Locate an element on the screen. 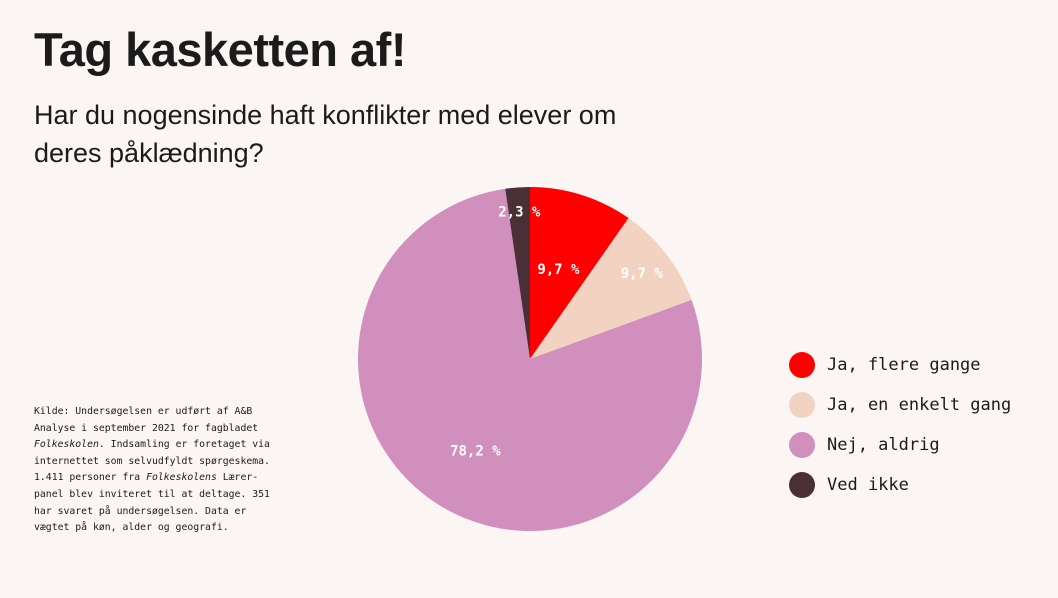 This screenshot has width=1058, height=598. slice-label-2: 9,7 % is located at coordinates (642, 274).